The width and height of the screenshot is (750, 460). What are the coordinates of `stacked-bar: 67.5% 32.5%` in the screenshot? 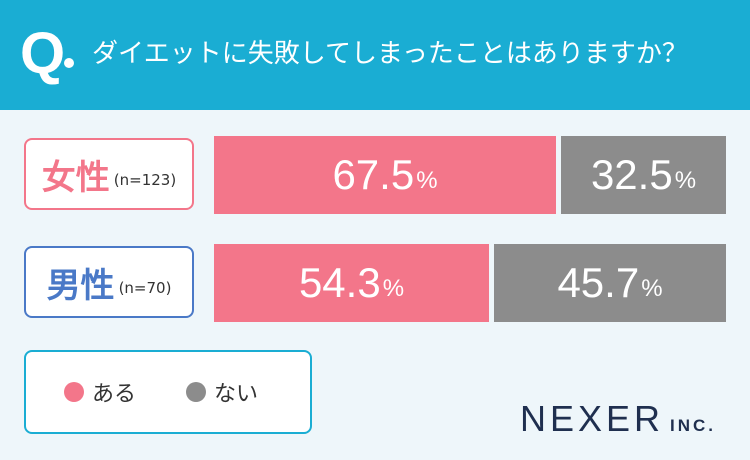 It's located at (470, 175).